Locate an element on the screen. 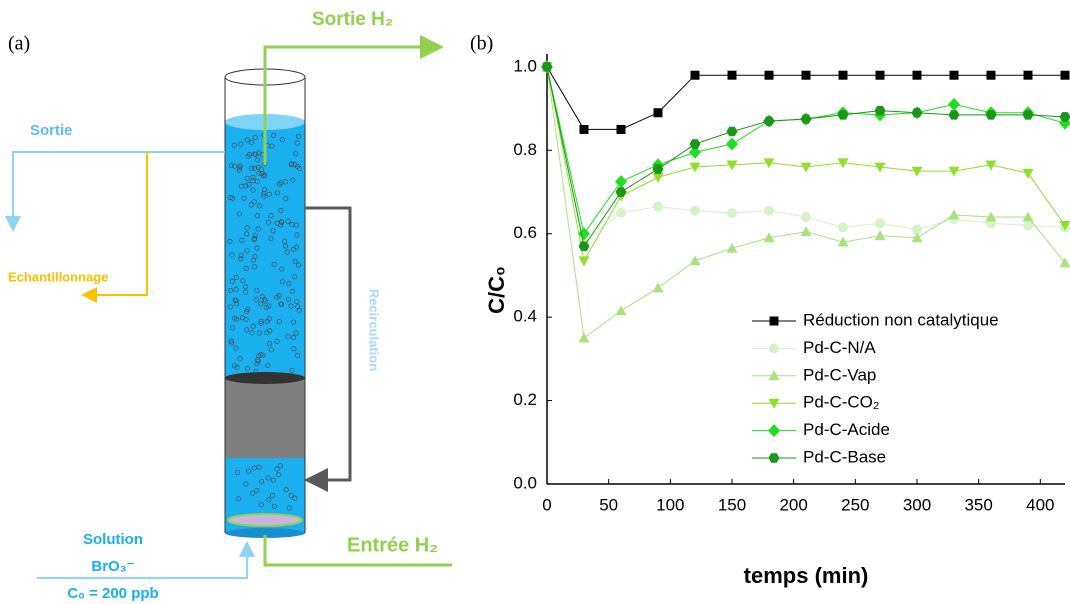  recirculation-label: Recirculation is located at coordinates (374, 330).